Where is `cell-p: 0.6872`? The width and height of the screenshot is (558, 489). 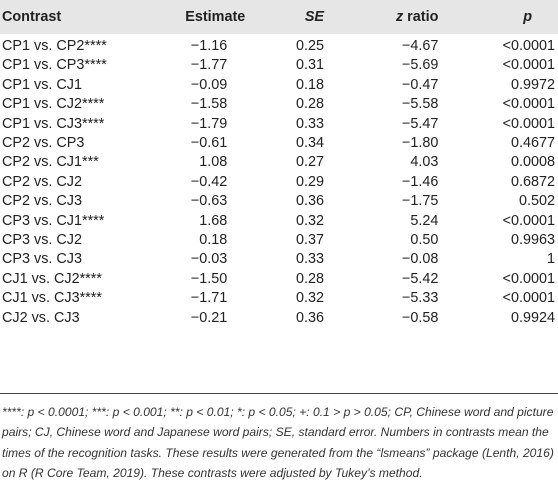 cell-p: 0.6872 is located at coordinates (532, 181).